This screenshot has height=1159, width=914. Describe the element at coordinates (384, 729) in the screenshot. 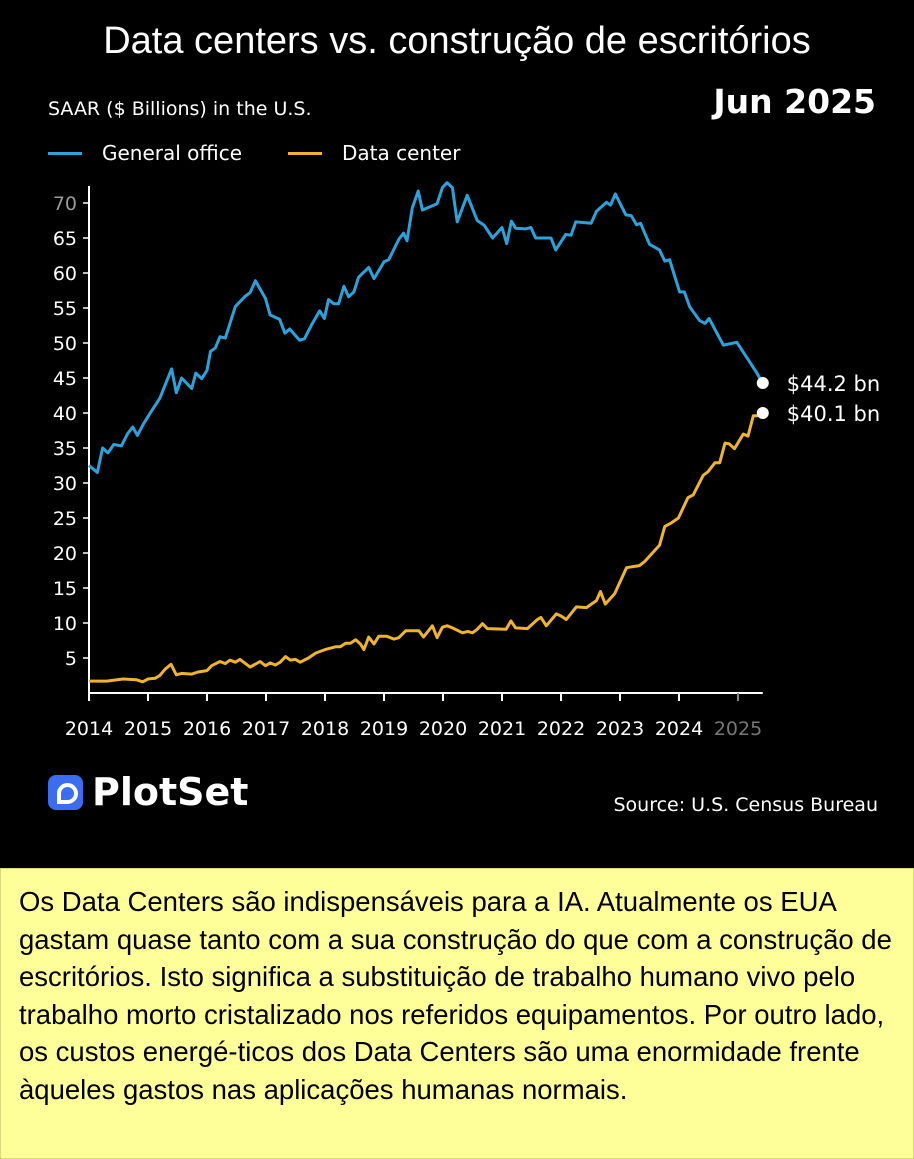

I see `x-tick-label: 2019` at that location.